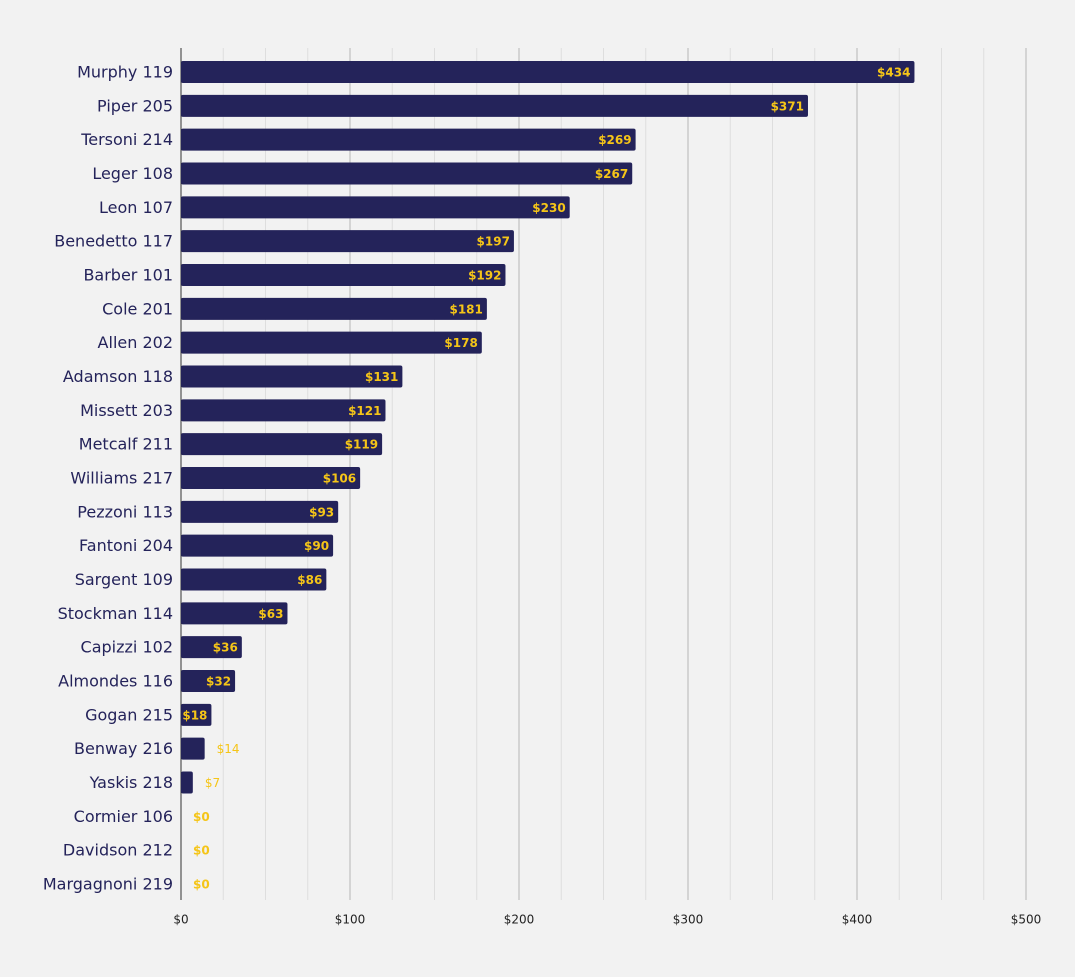 The width and height of the screenshot is (1075, 977). I want to click on y-tick-label: Murphy 119, so click(125, 72).